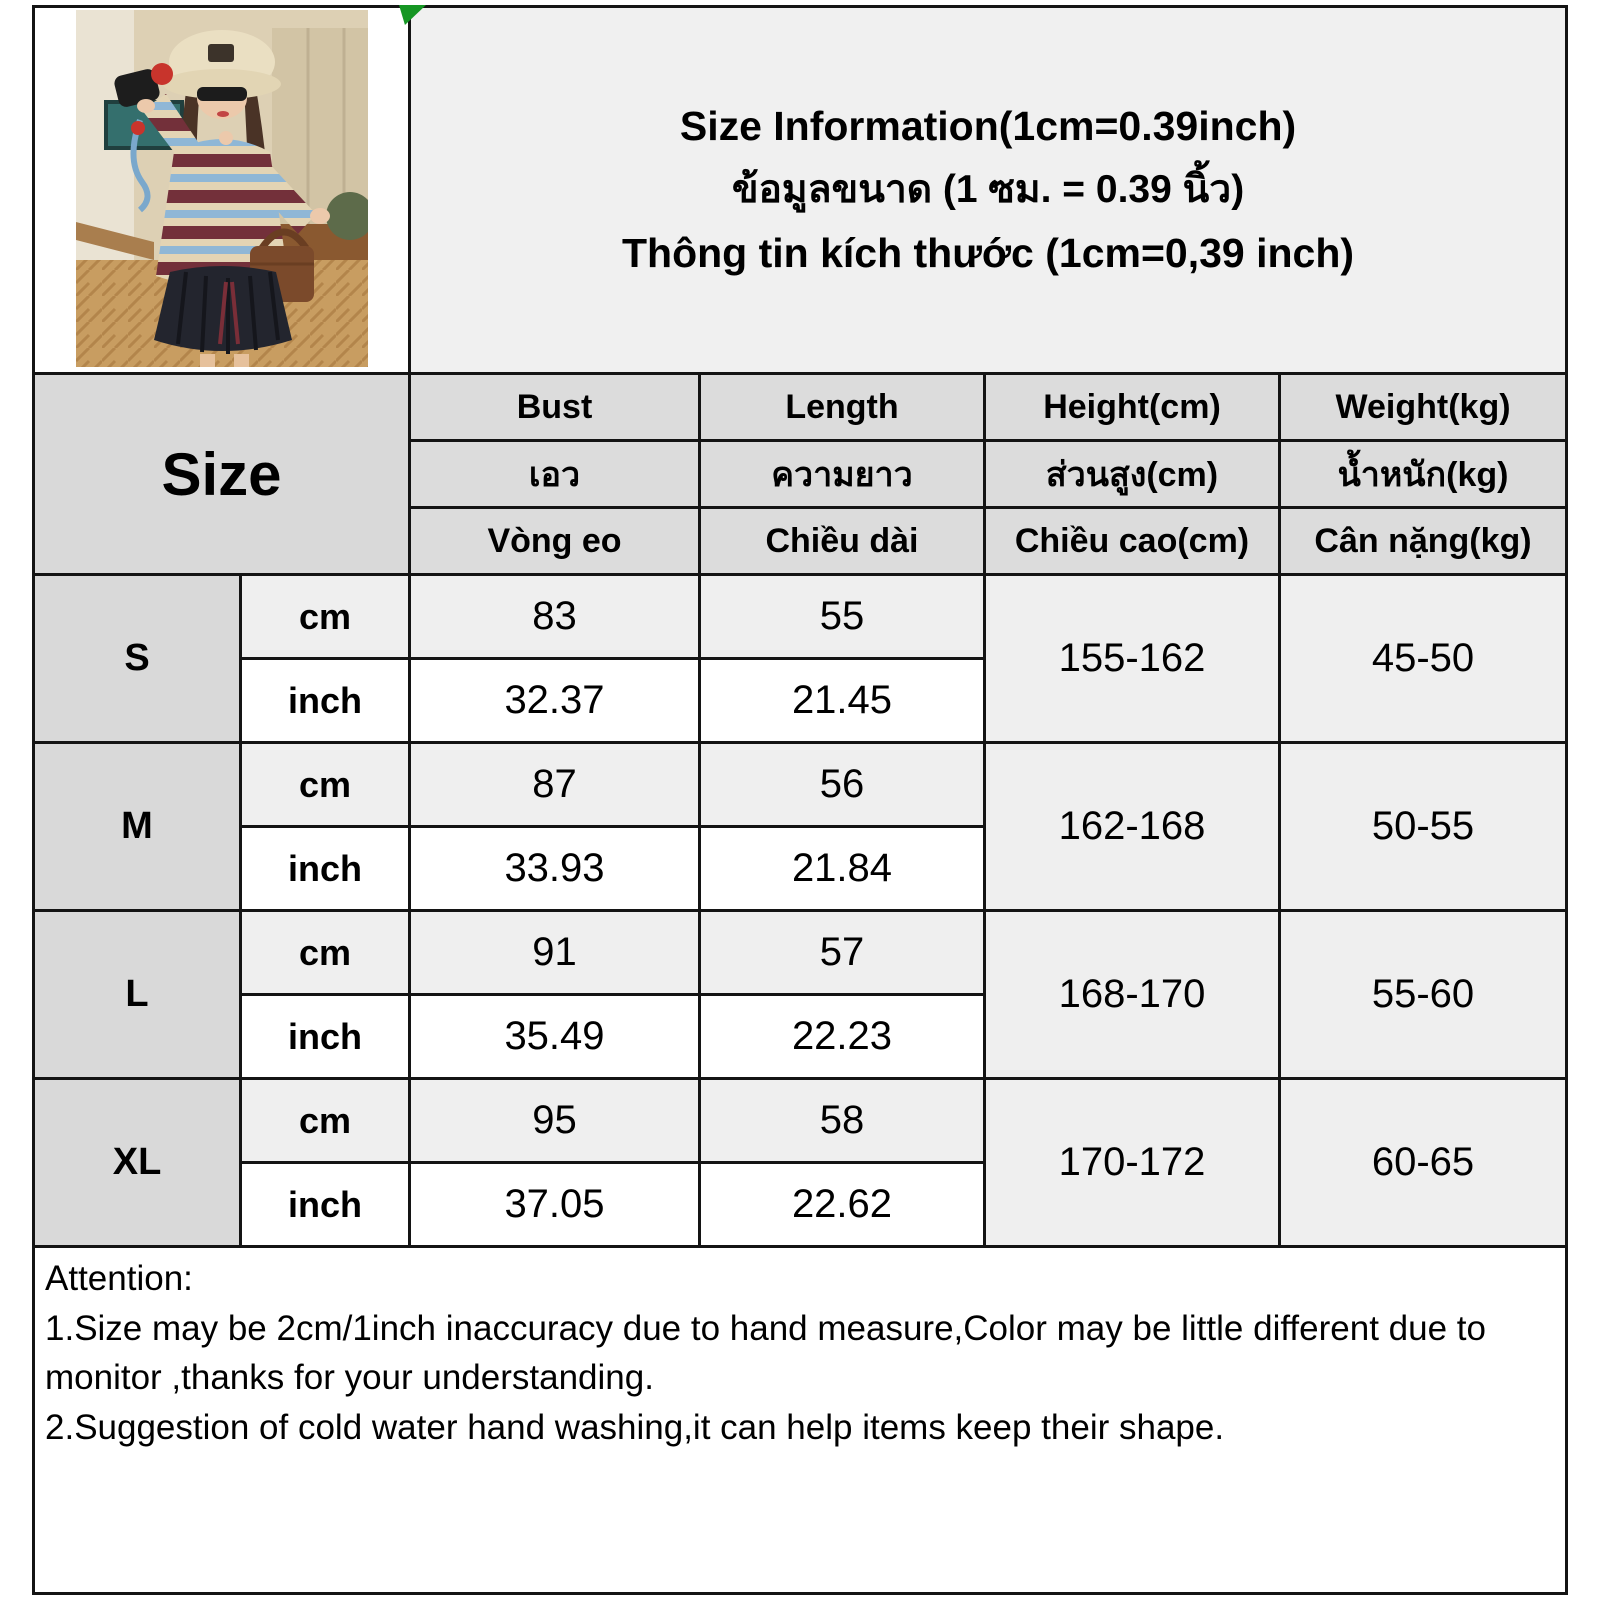  What do you see at coordinates (1423, 994) in the screenshot?
I see `l-weight: 55-60` at bounding box center [1423, 994].